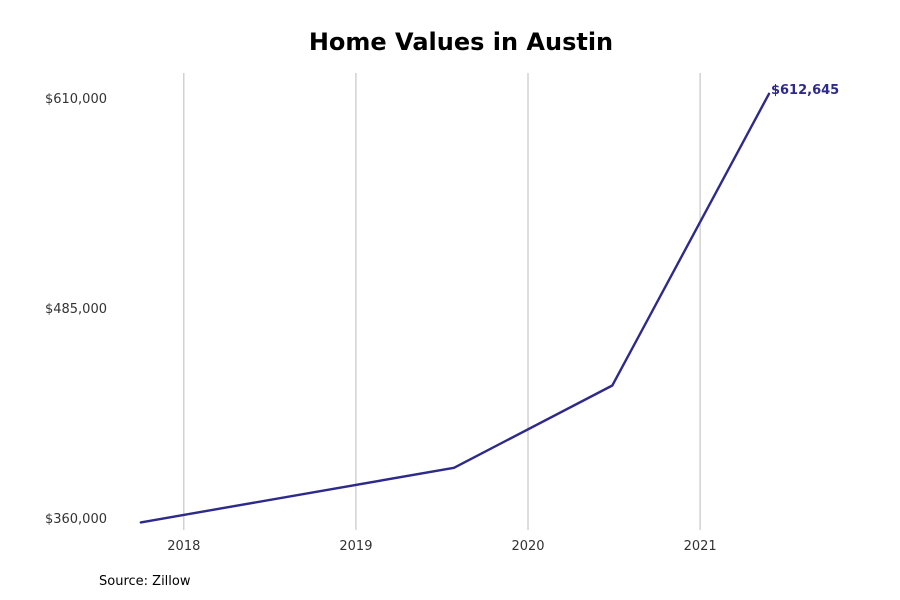 The height and width of the screenshot is (600, 900). Describe the element at coordinates (76, 519) in the screenshot. I see `y-tick-label-0: $360,000` at that location.